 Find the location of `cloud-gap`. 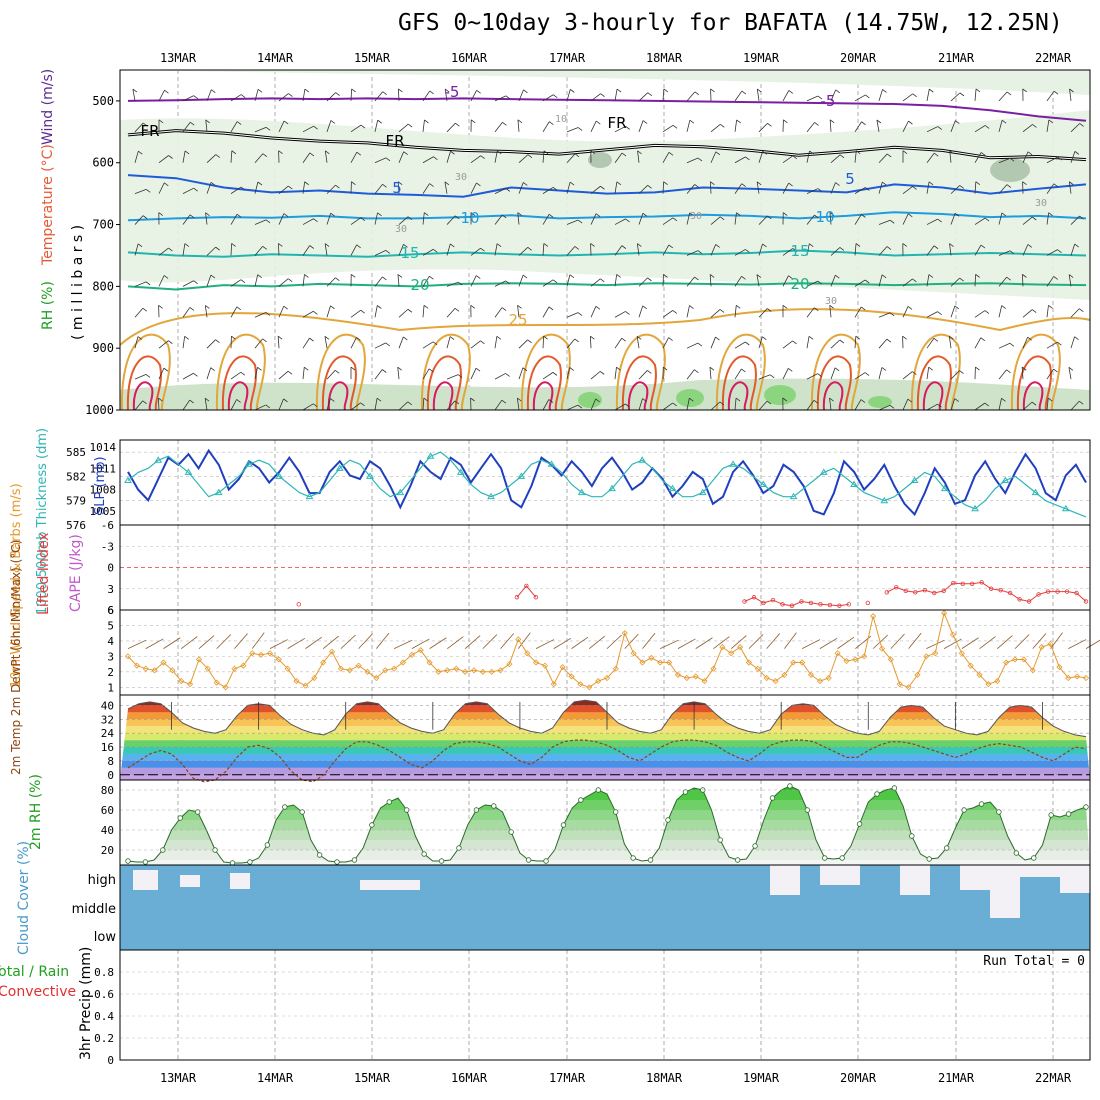

cloud-gap is located at coordinates (145, 880).